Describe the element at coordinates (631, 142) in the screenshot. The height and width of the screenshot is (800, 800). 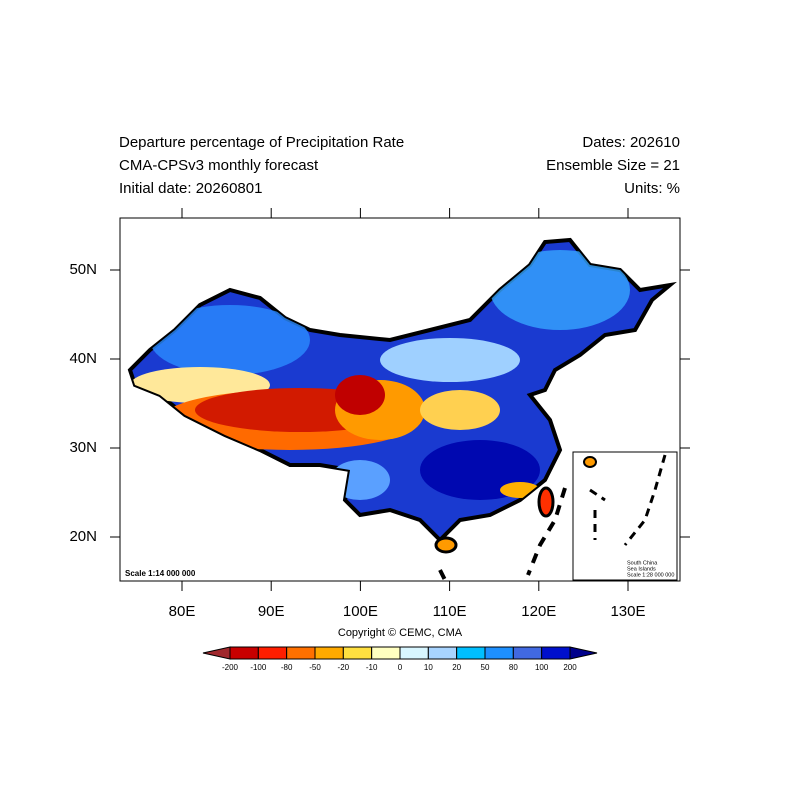
I see `info-line: Dates: 202610` at that location.